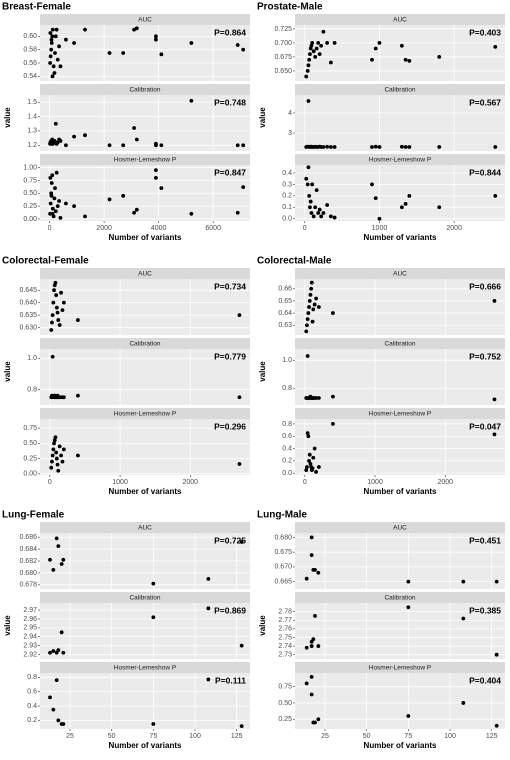 This screenshot has height=760, width=510. I want to click on y-tick-label: 0.25, so click(30, 458).